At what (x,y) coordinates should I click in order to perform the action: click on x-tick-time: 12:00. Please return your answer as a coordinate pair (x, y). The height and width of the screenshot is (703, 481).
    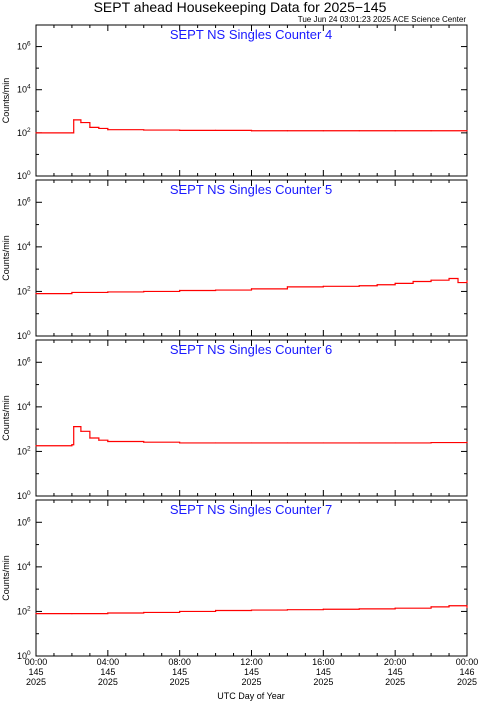
    Looking at the image, I should click on (251, 662).